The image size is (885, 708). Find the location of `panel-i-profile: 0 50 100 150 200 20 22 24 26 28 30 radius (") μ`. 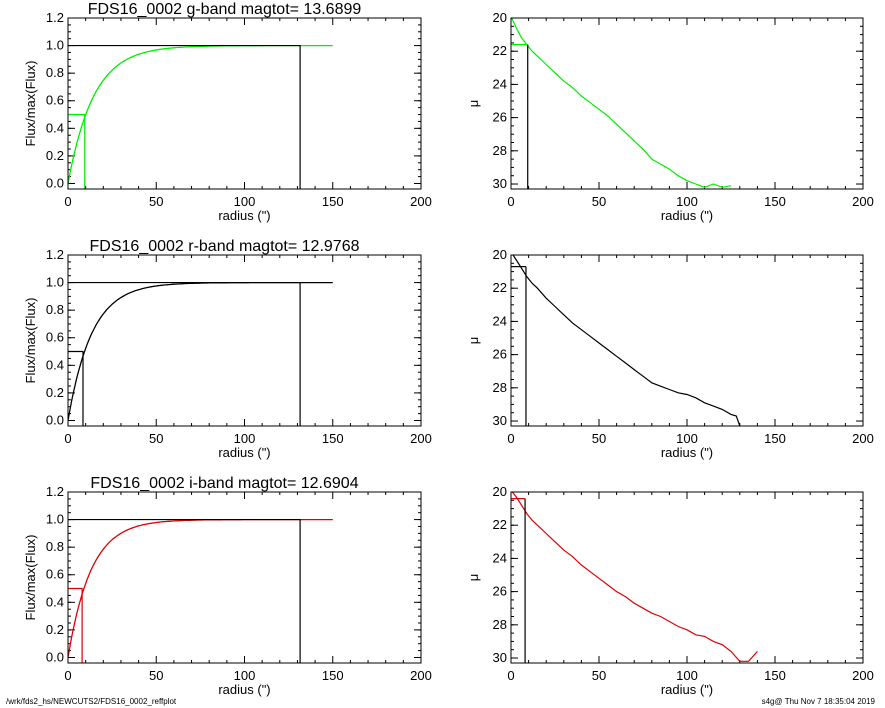

panel-i-profile: 0 50 100 150 200 20 22 24 26 28 30 radius (") μ is located at coordinates (670, 590).